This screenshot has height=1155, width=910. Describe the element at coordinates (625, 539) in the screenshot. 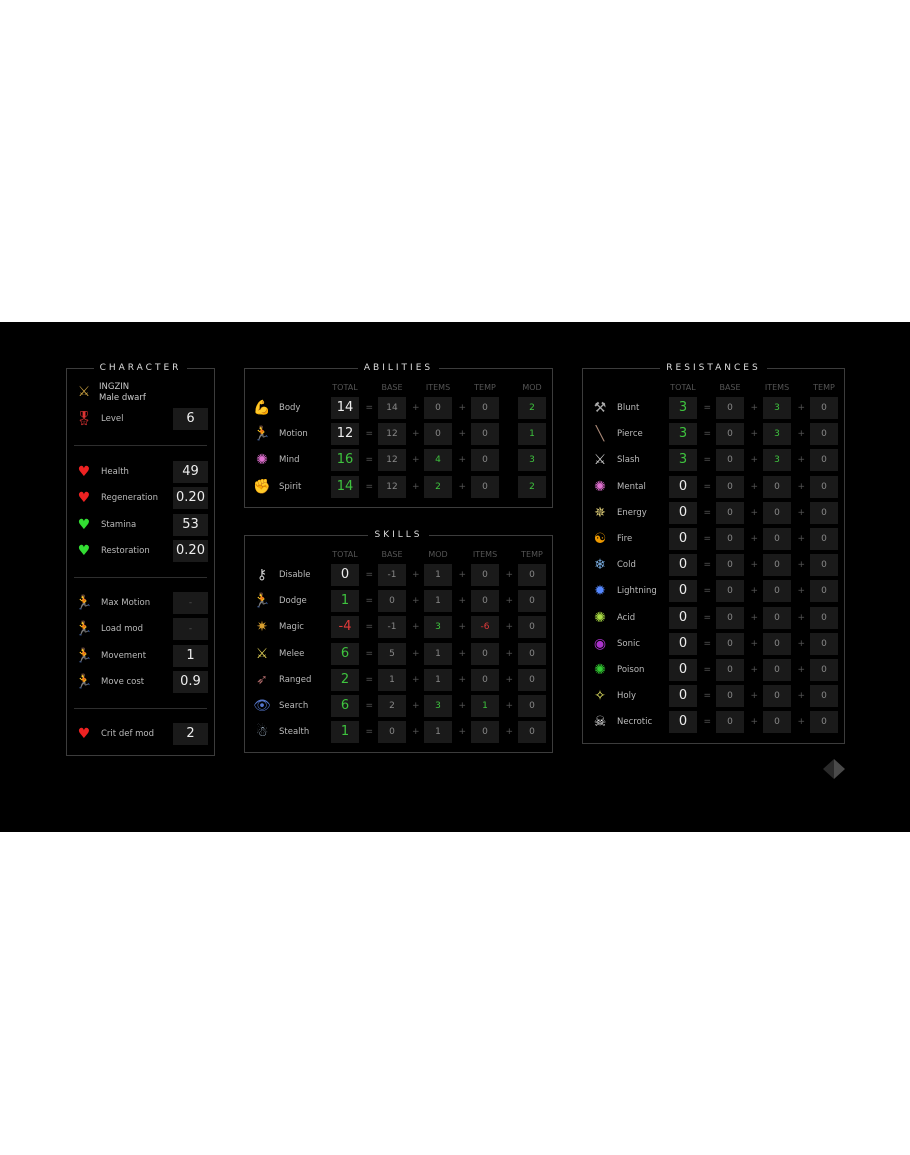

I see `row-label: Fire` at that location.